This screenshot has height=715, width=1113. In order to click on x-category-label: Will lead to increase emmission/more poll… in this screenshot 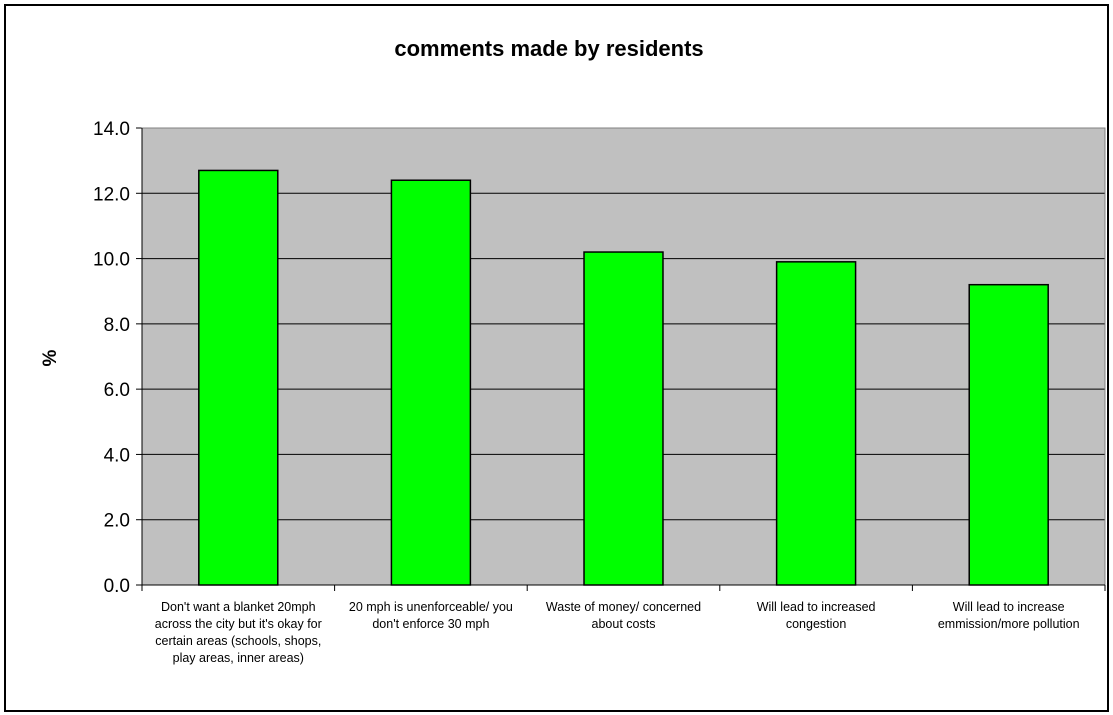, I will do `click(1009, 615)`.